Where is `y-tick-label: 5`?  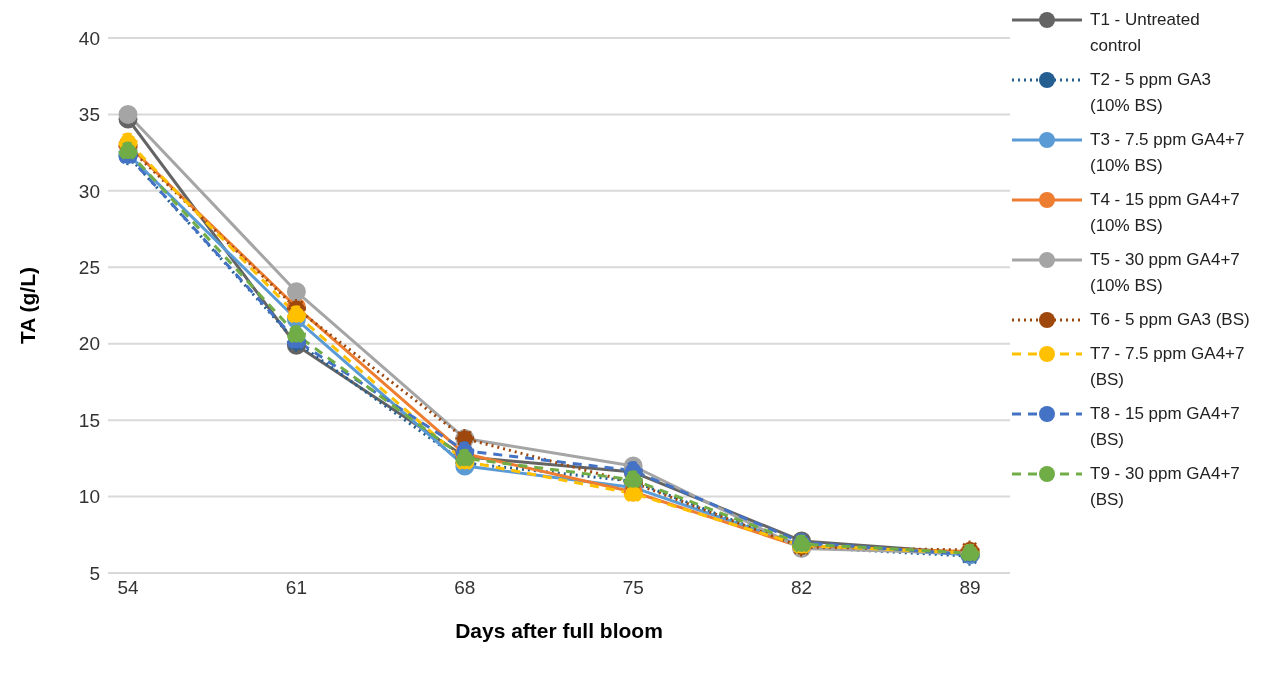 y-tick-label: 5 is located at coordinates (94, 573).